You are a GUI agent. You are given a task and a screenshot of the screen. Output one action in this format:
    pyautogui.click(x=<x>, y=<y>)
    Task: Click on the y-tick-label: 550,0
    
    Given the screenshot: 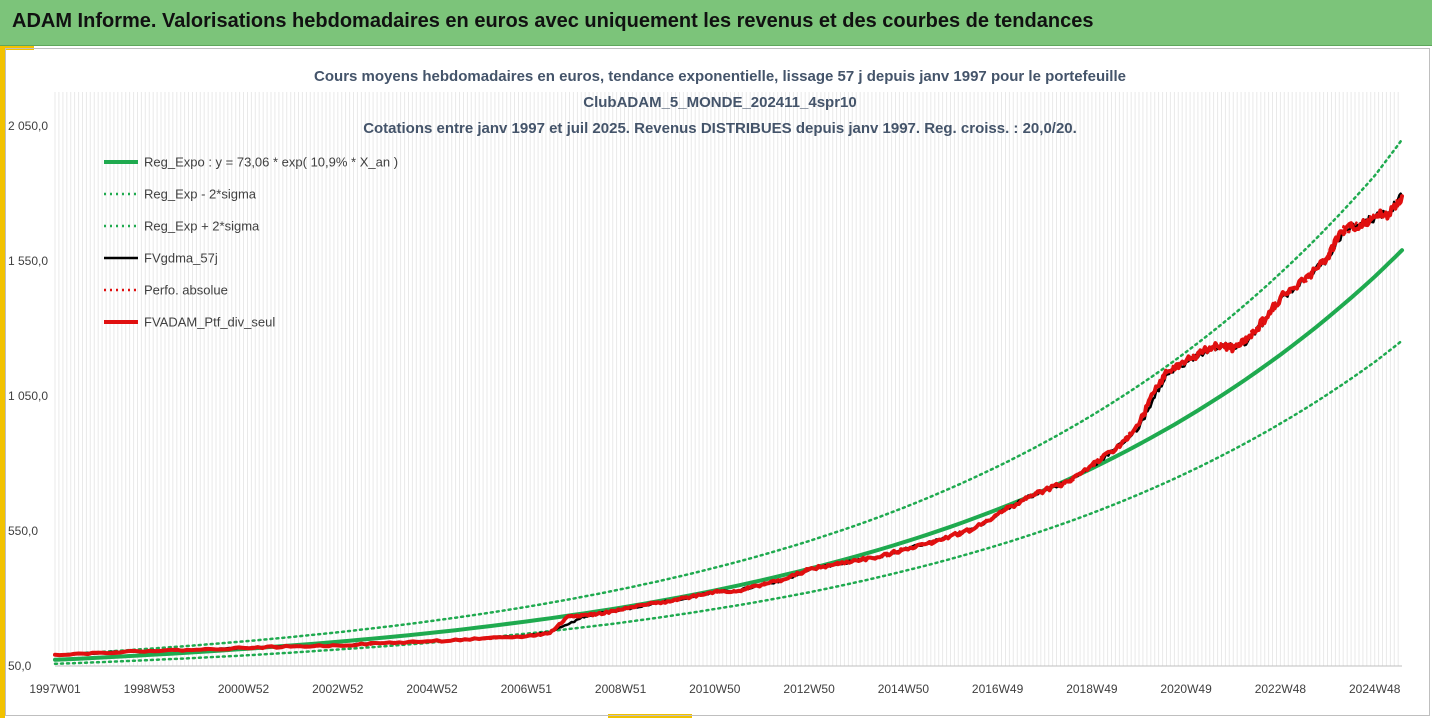 What is the action you would take?
    pyautogui.click(x=23, y=531)
    